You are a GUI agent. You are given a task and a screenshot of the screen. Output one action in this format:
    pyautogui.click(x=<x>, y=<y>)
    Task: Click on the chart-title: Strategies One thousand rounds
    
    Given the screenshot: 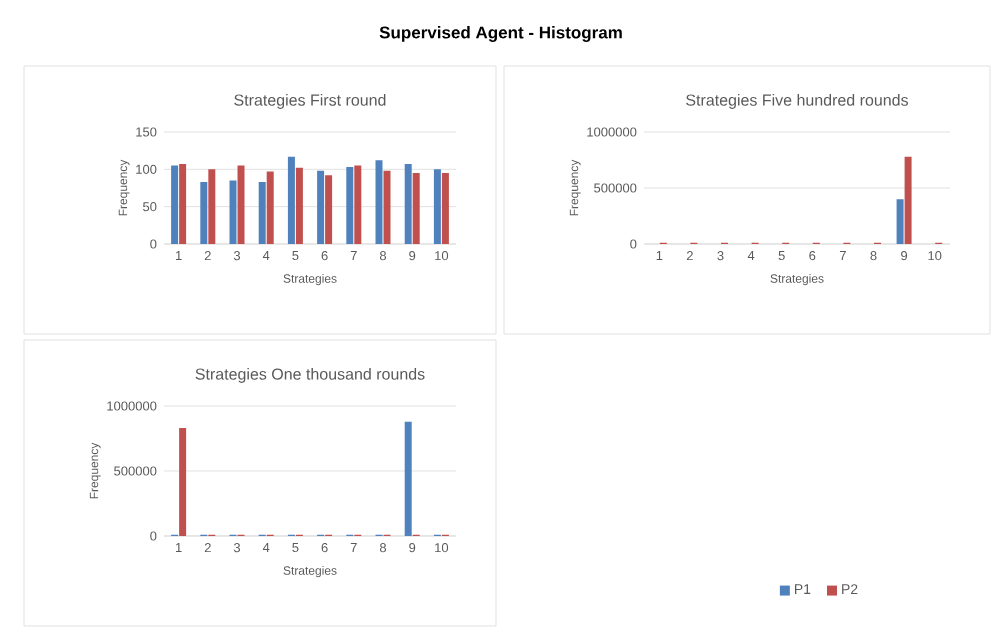 What is the action you would take?
    pyautogui.click(x=310, y=375)
    